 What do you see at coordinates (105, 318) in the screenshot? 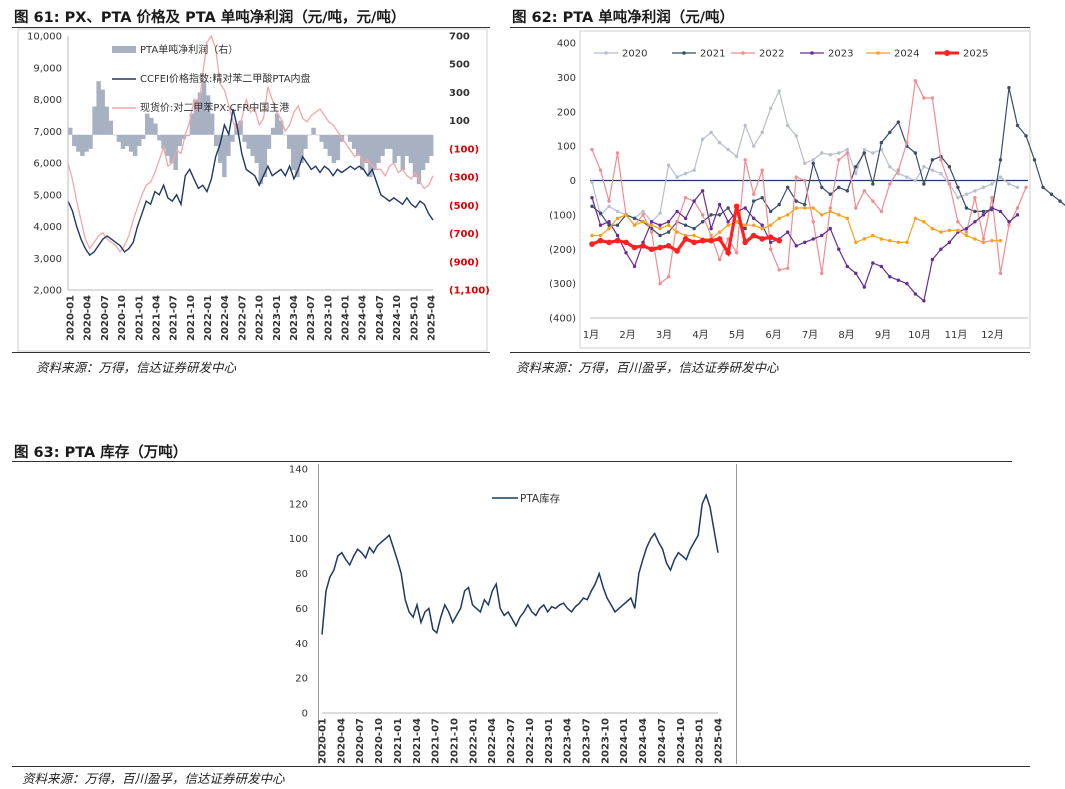
I see `fig61-x-tick: 2020-07` at bounding box center [105, 318].